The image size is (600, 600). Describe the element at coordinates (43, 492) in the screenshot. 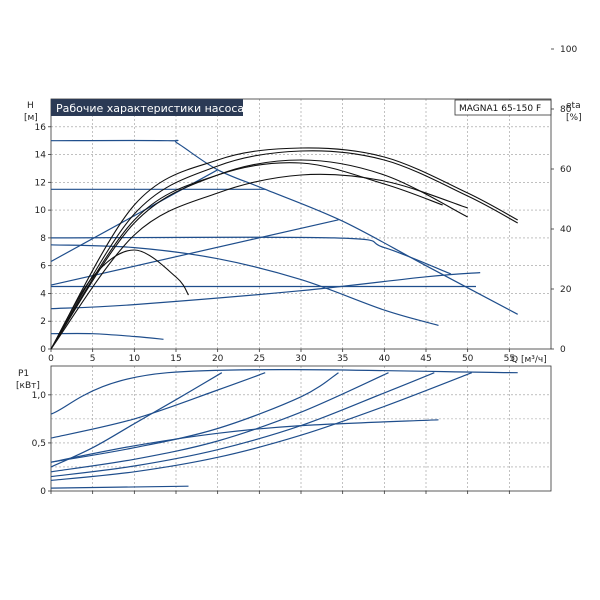

I see `power-y-tick-label: 0` at that location.